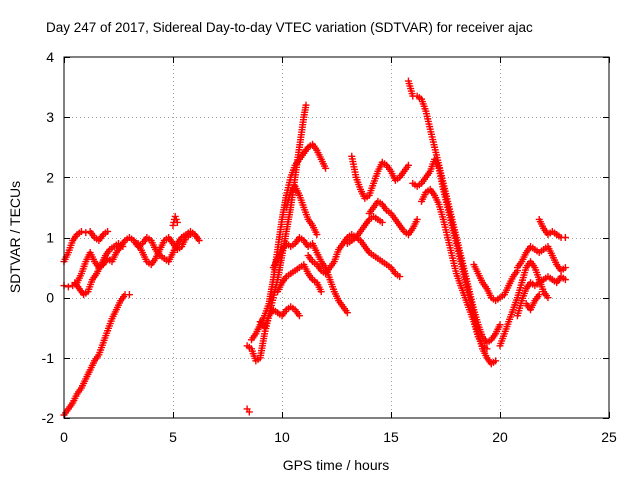 The width and height of the screenshot is (640, 485). I want to click on x-tick-label: 10, so click(282, 437).